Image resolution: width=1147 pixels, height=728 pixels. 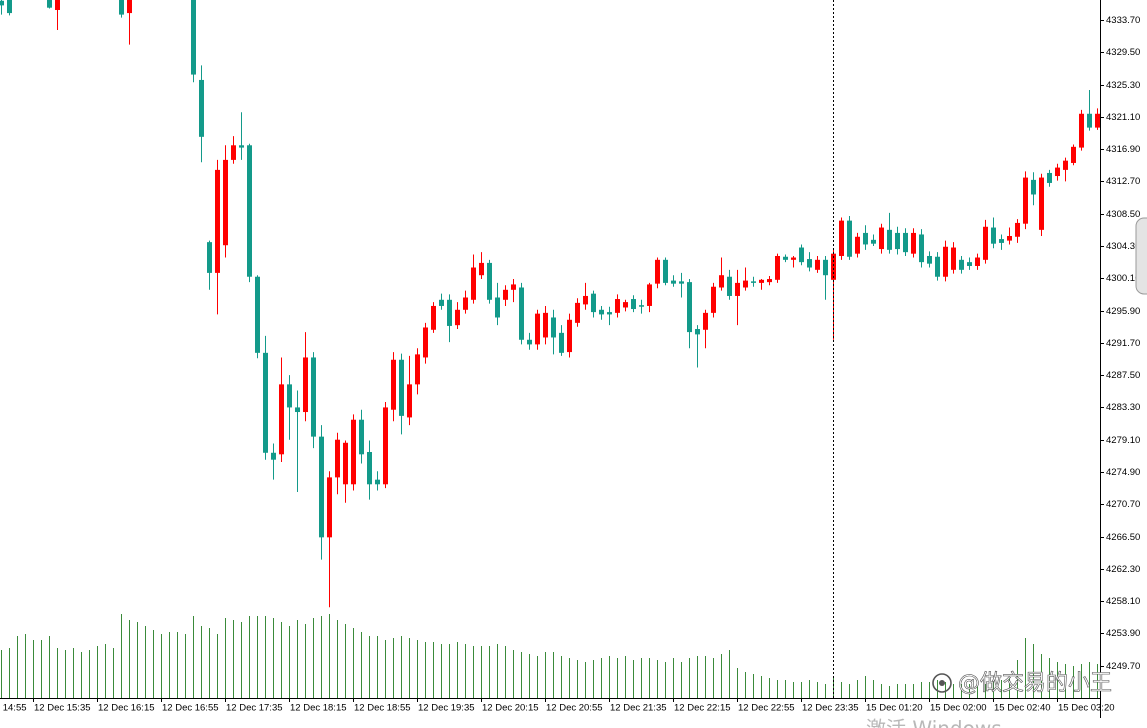 I want to click on x-tick-label: 12 Dec 20:55, so click(x=574, y=708).